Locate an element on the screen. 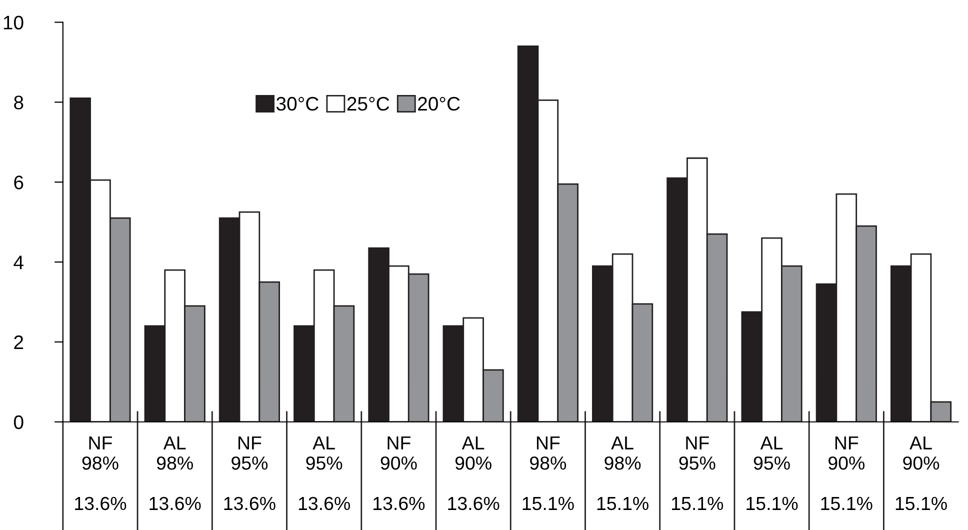 Image resolution: width=968 pixels, height=530 pixels. y-tick-label: 10 is located at coordinates (14, 23).